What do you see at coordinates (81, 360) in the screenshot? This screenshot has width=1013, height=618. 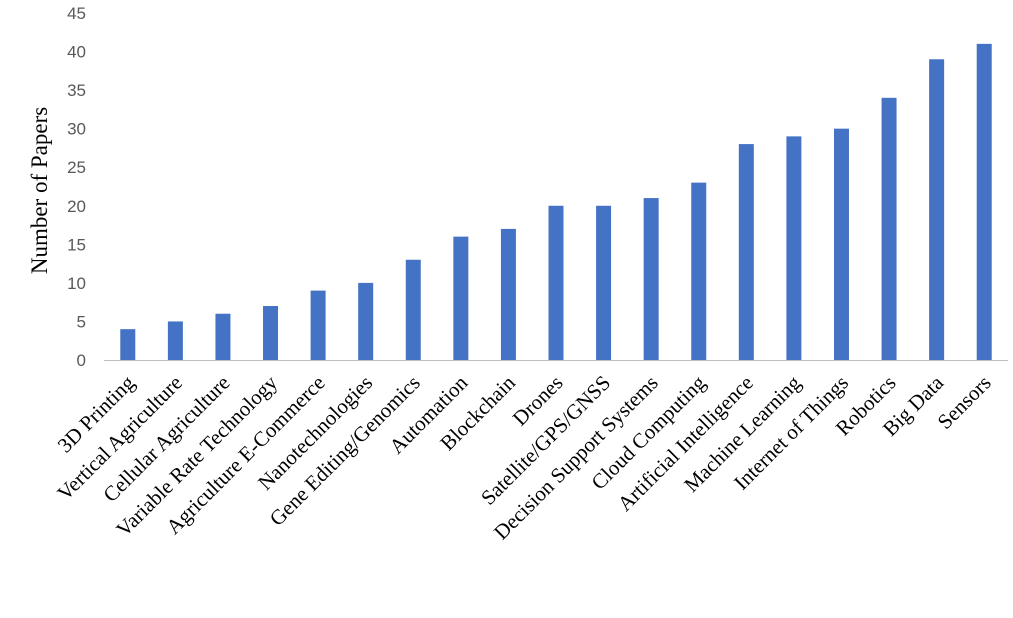 I see `y-tick-label: 0` at bounding box center [81, 360].